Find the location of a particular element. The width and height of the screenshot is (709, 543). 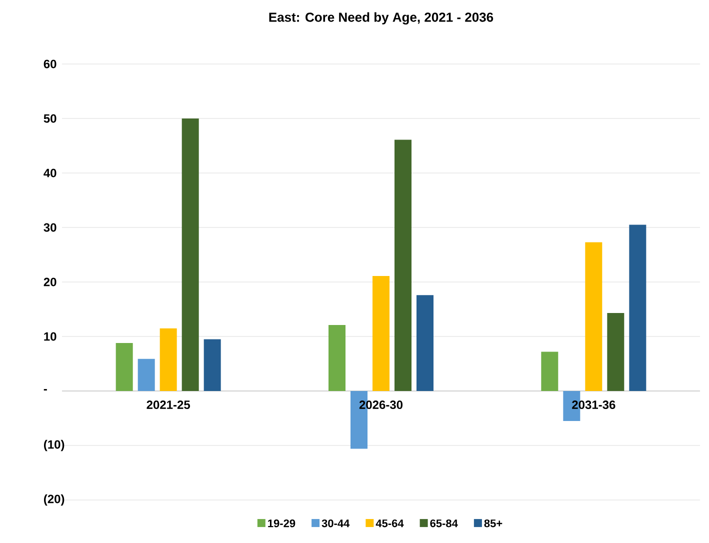

y-tick-label: 60 is located at coordinates (50, 64).